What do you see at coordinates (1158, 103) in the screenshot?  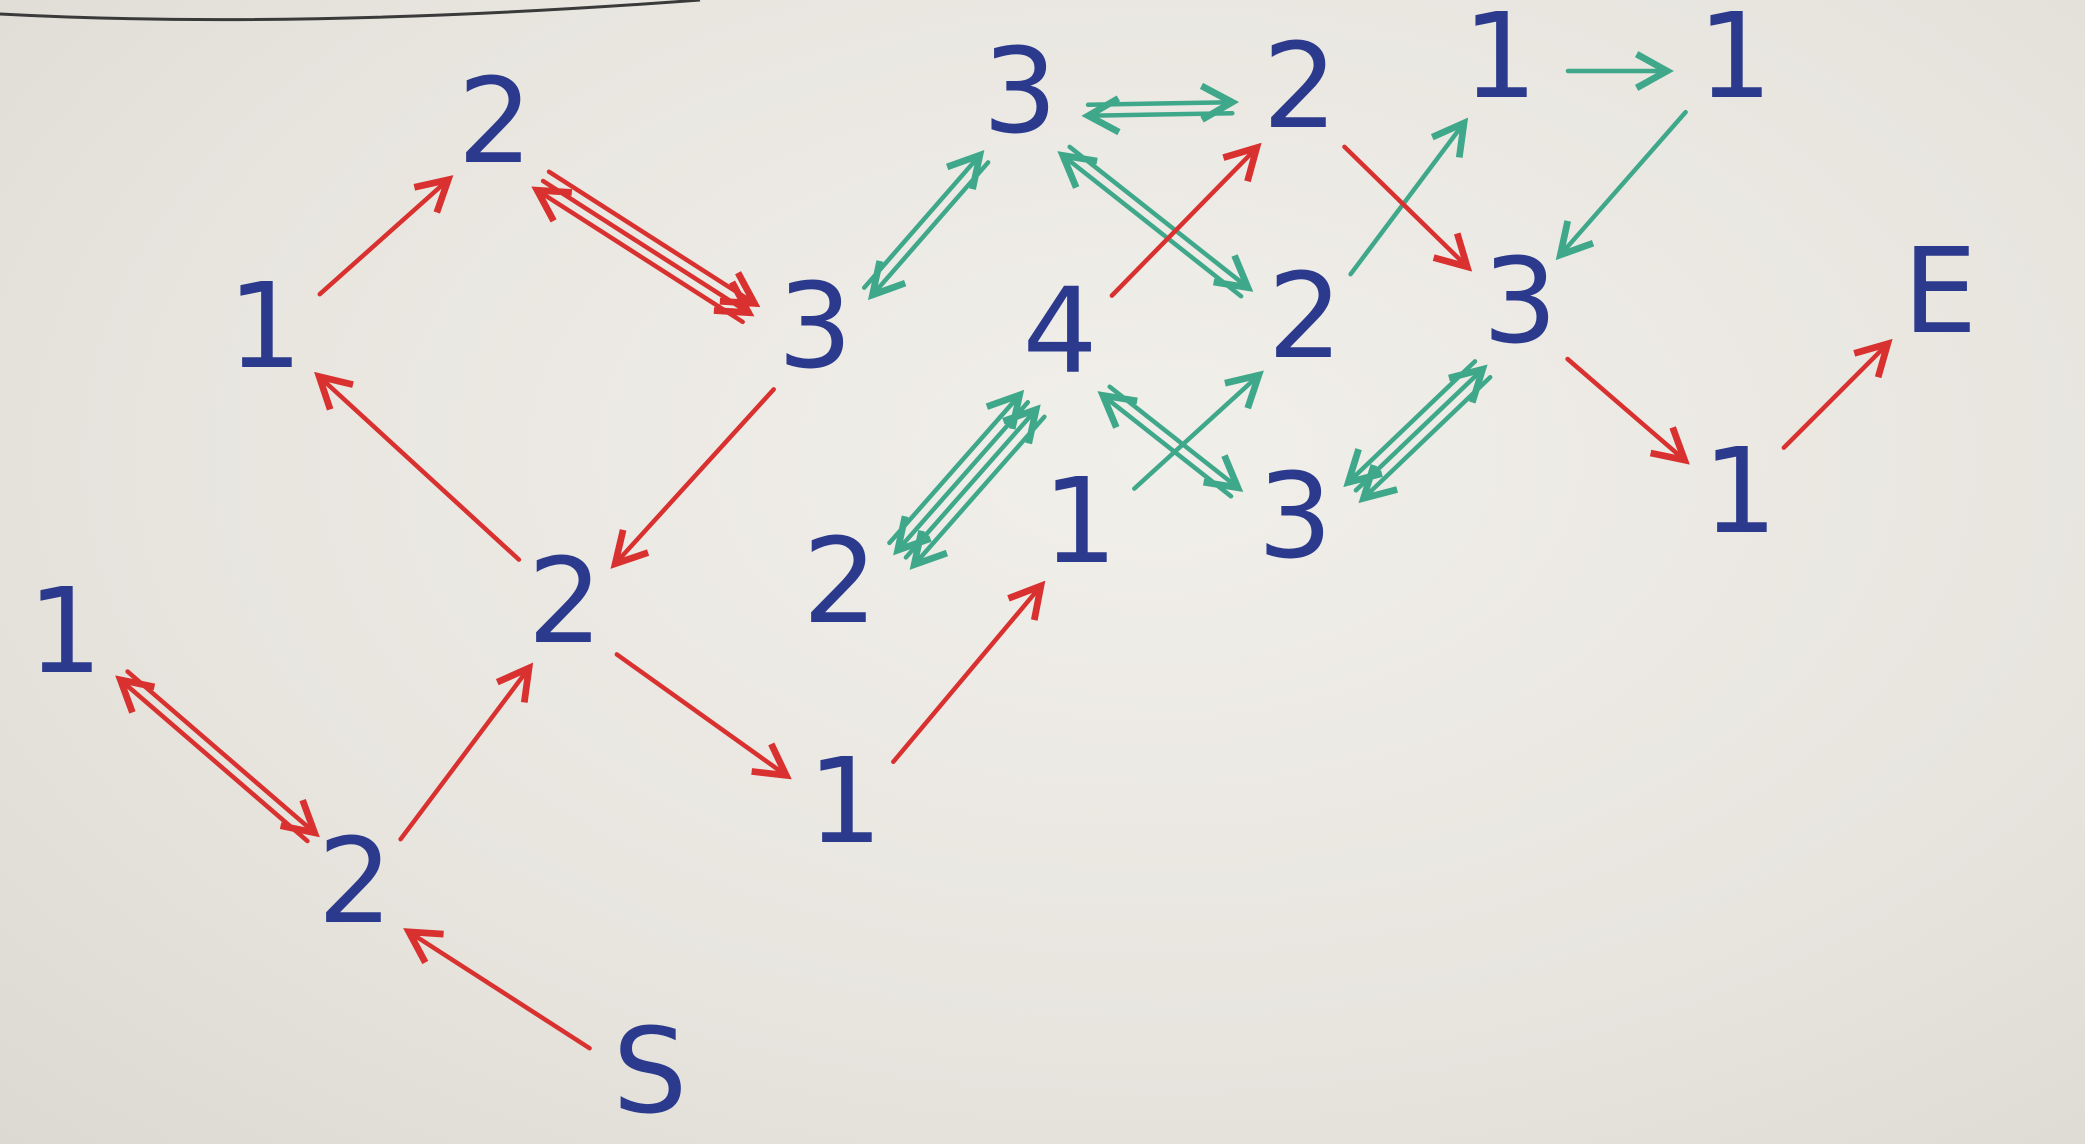 I see `edge-K-to-M-green` at bounding box center [1158, 103].